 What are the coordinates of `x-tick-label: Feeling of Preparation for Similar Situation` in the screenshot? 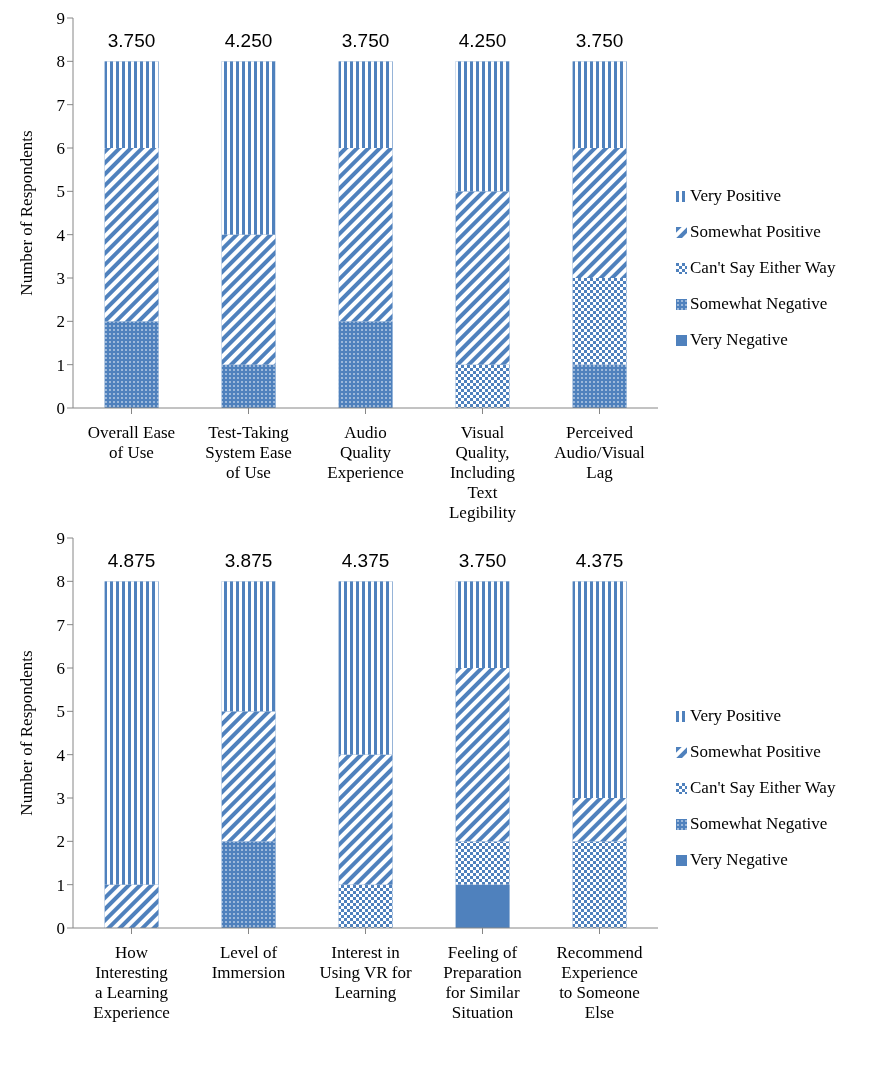 It's located at (483, 982).